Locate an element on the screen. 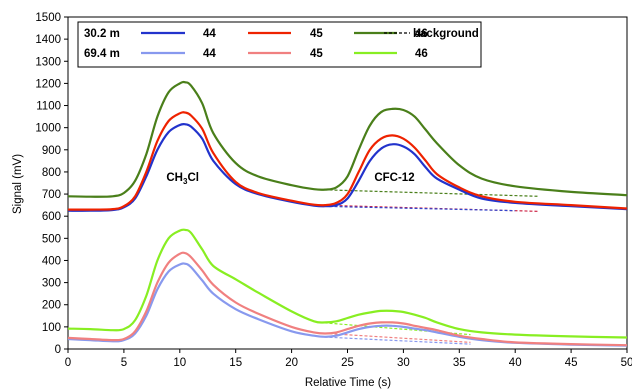  y-tick-label: 700 is located at coordinates (51, 195).